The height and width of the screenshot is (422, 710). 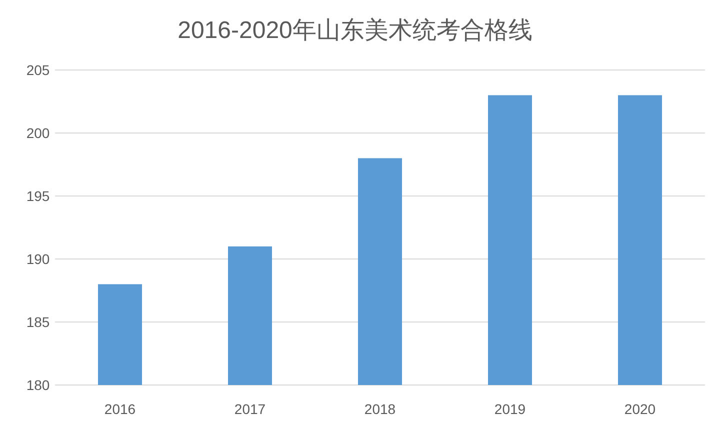 I want to click on title: 2016-2020年山东美术统考合格线, so click(x=355, y=30).